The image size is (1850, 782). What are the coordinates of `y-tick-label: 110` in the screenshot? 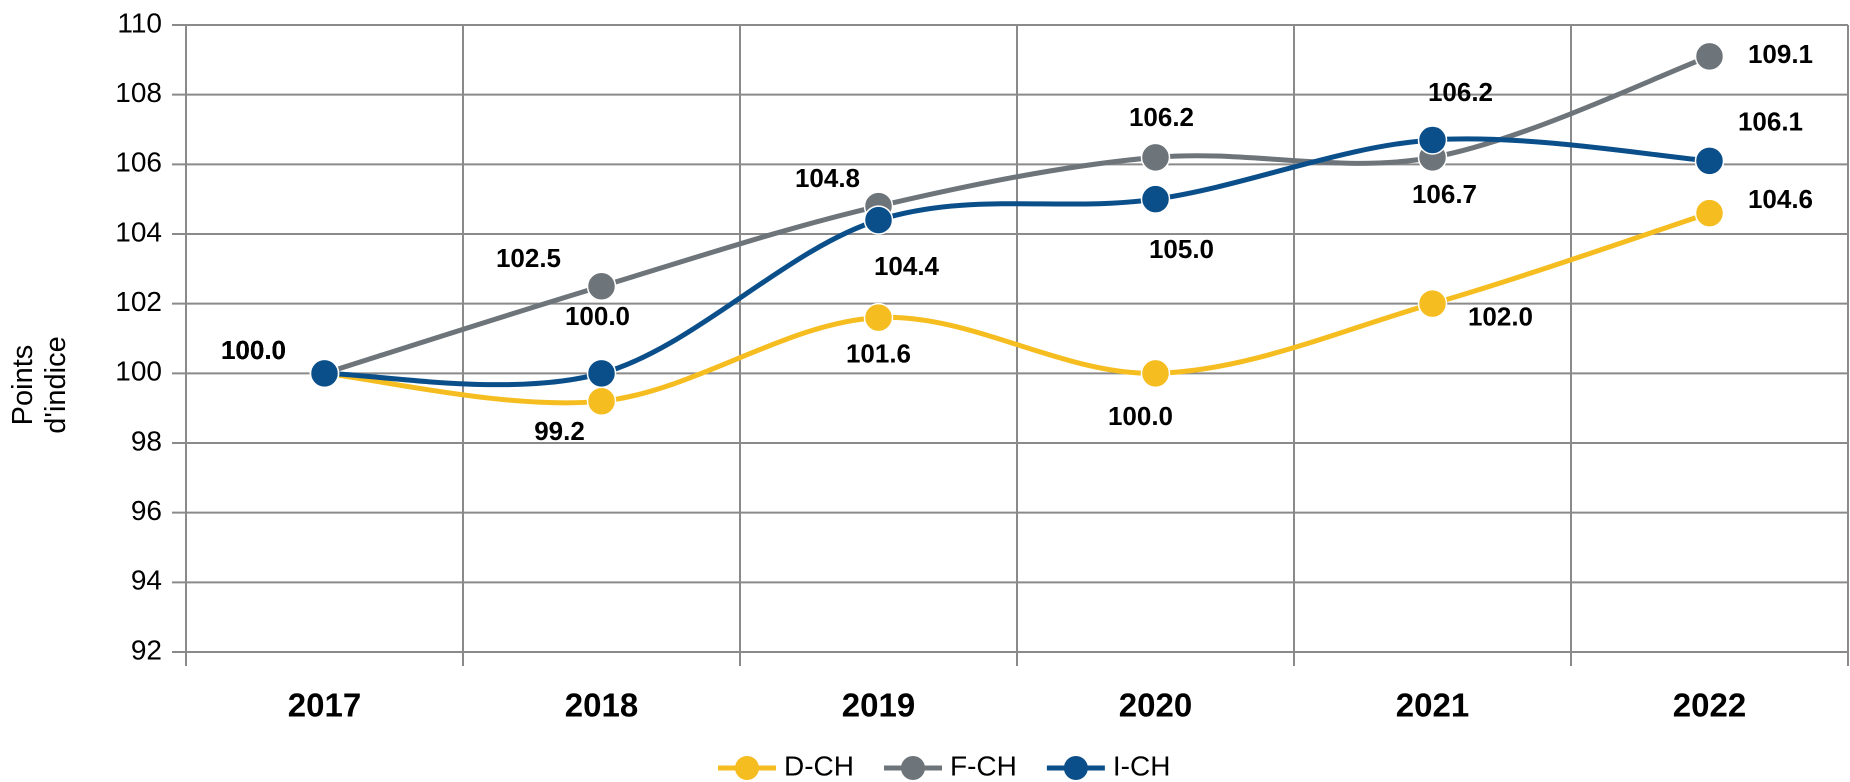 It's located at (139, 22).